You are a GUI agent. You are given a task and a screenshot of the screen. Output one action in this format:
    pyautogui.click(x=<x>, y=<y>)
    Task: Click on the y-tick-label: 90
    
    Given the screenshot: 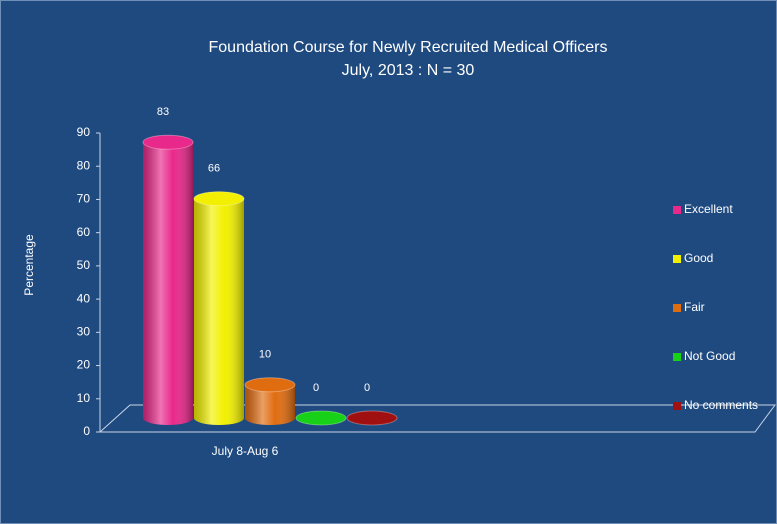 What is the action you would take?
    pyautogui.click(x=84, y=132)
    